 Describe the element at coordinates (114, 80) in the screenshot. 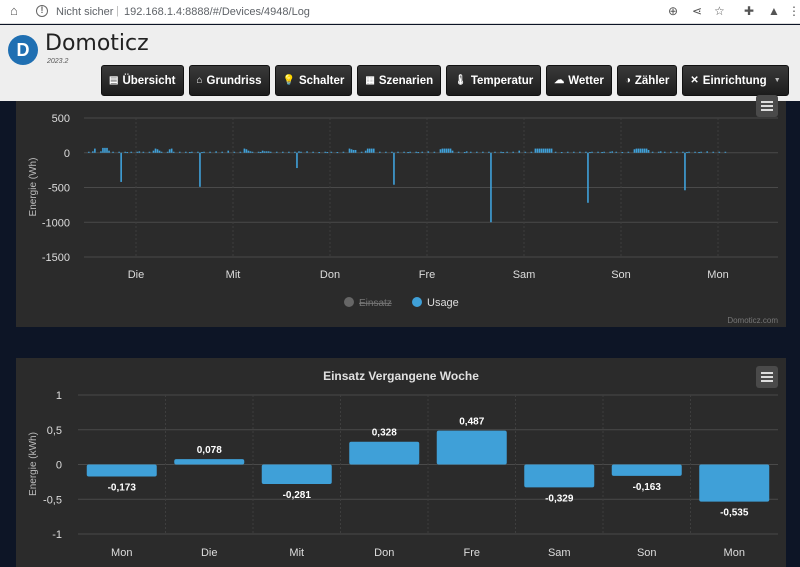

I see `overview-icon: ▤` at that location.